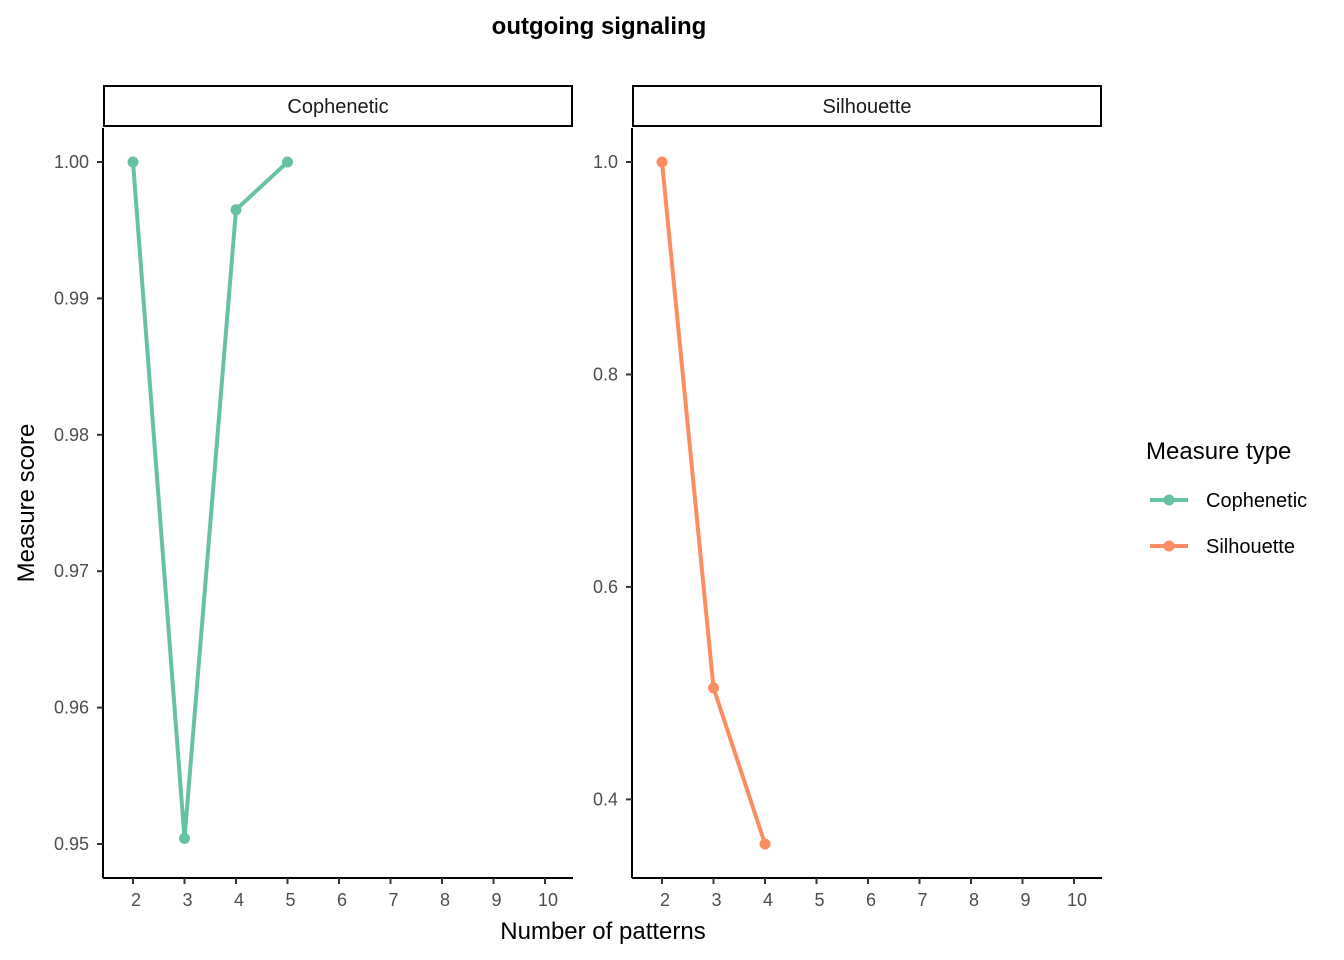  I want to click on strip-box-cophenetic, so click(338, 106).